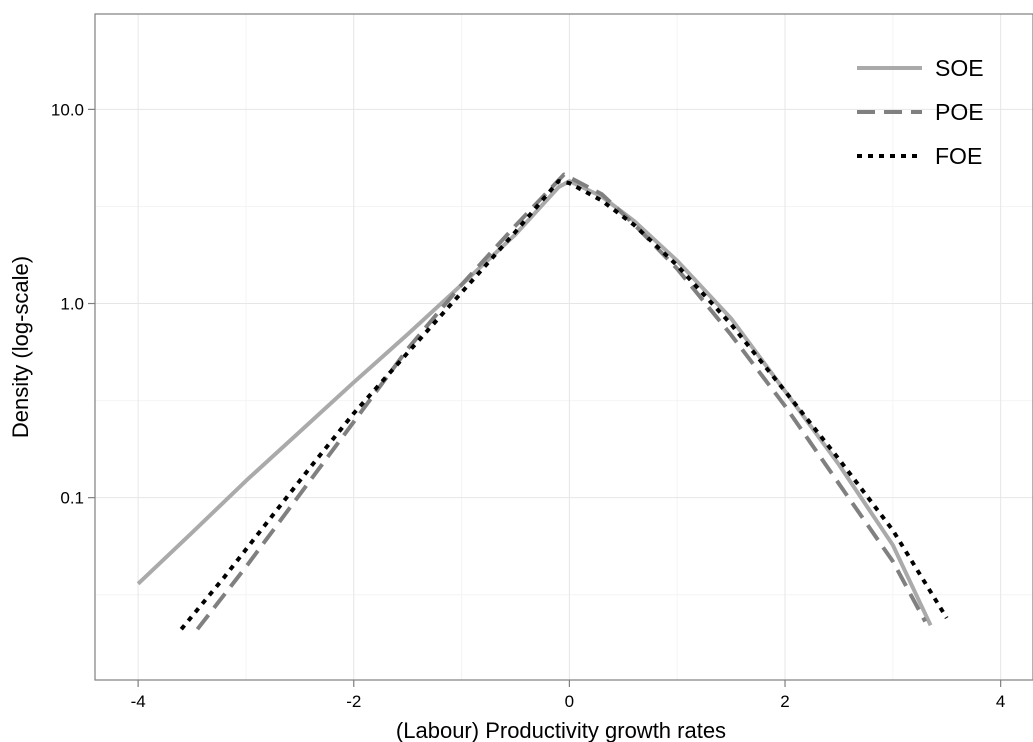 Image resolution: width=1033 pixels, height=742 pixels. What do you see at coordinates (569, 701) in the screenshot?
I see `x-tick-label: 0` at bounding box center [569, 701].